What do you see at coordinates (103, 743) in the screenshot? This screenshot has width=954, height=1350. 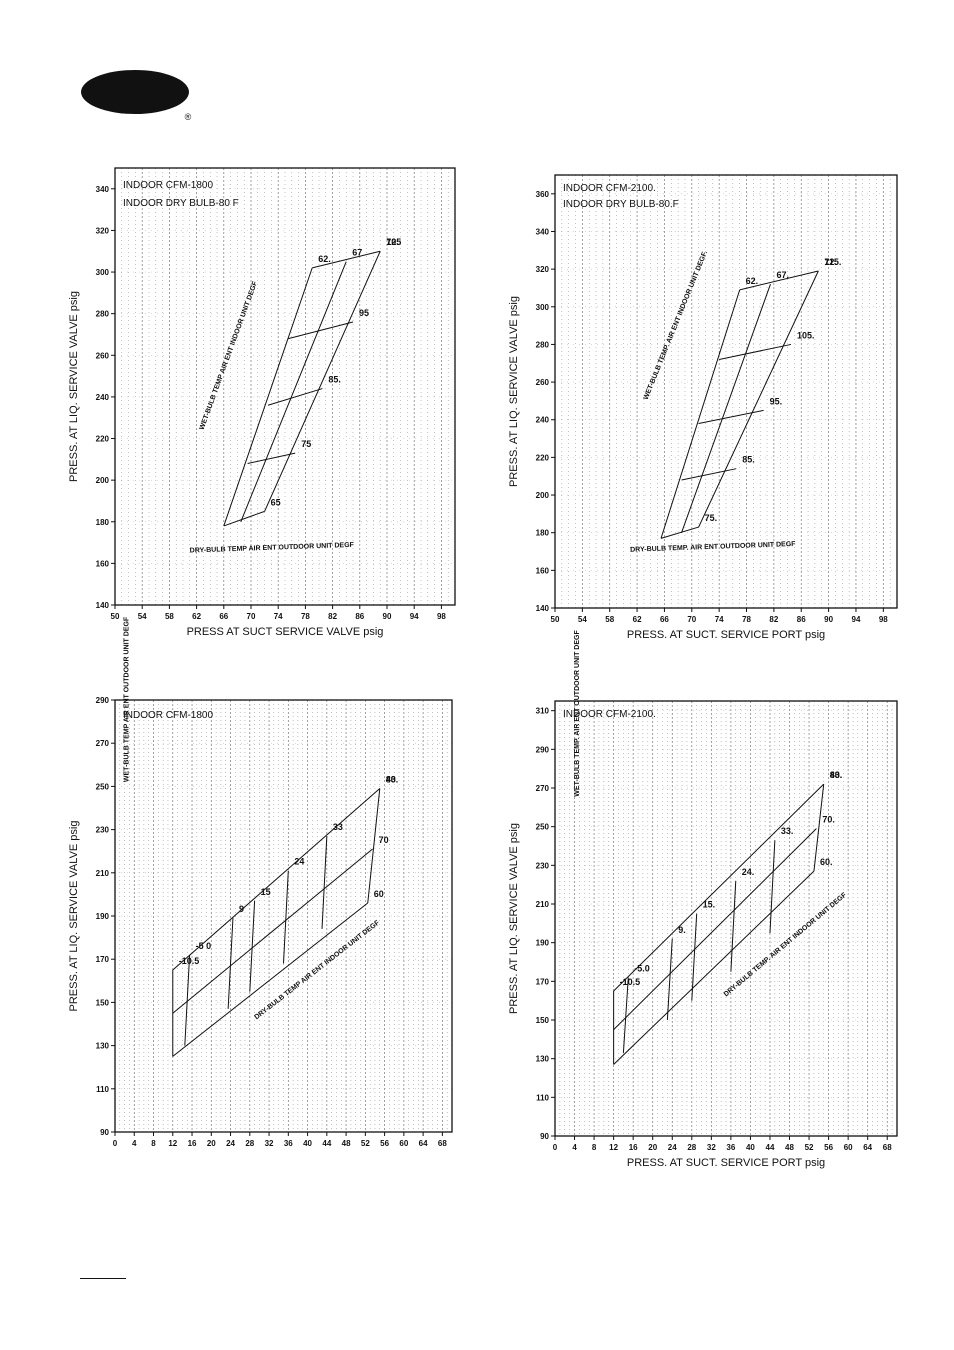 I see `y-tick-label: 270` at bounding box center [103, 743].